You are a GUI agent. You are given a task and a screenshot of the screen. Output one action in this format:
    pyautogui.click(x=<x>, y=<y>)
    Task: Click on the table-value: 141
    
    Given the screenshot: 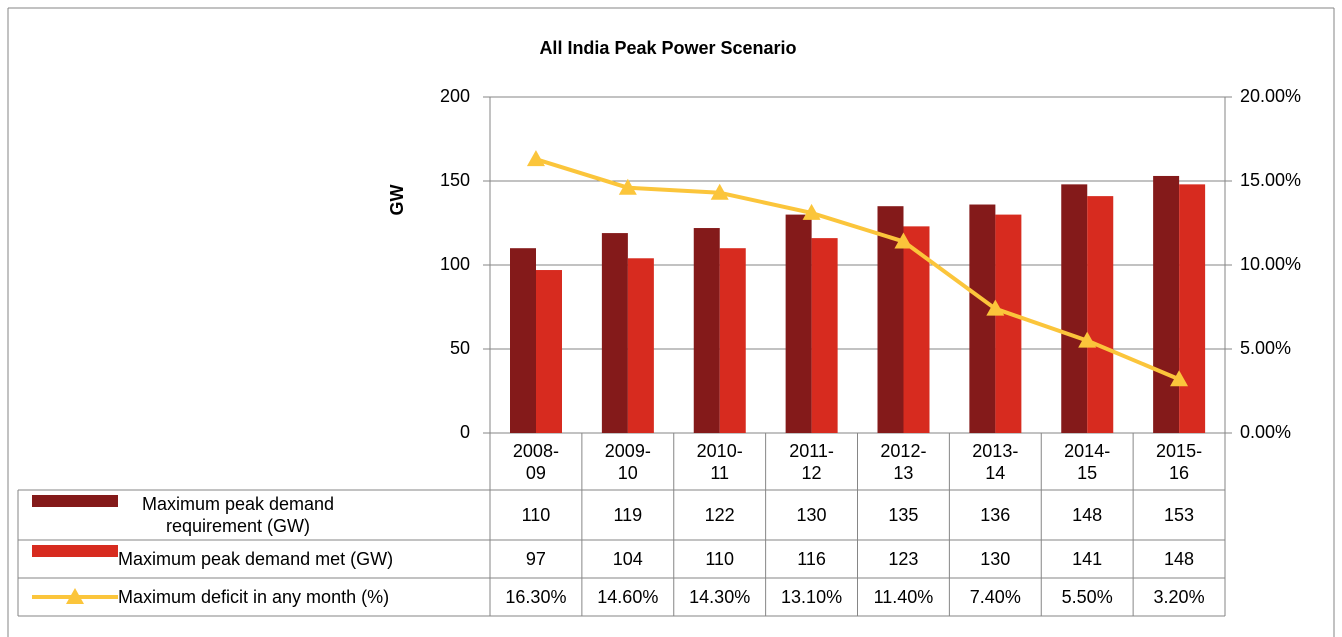 What is the action you would take?
    pyautogui.click(x=1087, y=559)
    